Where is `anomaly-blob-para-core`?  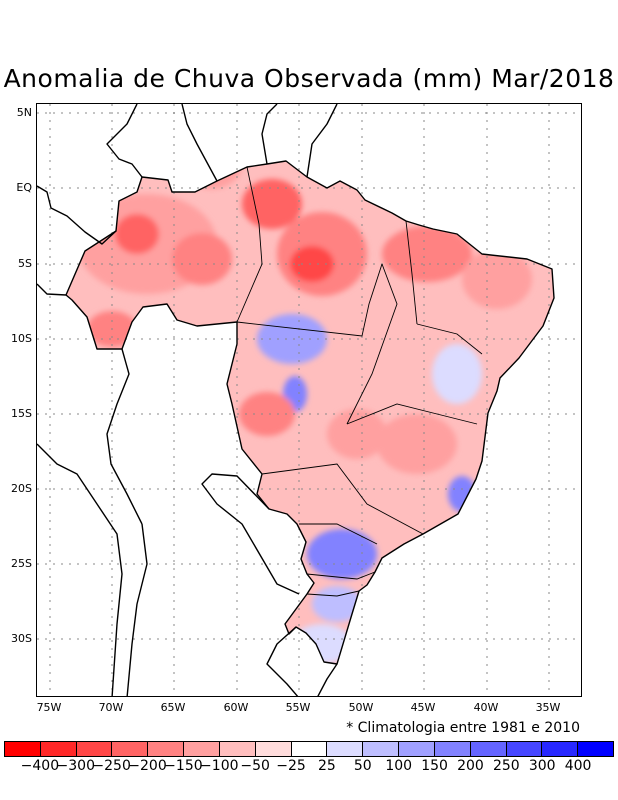
anomaly-blob-para-core is located at coordinates (312, 264).